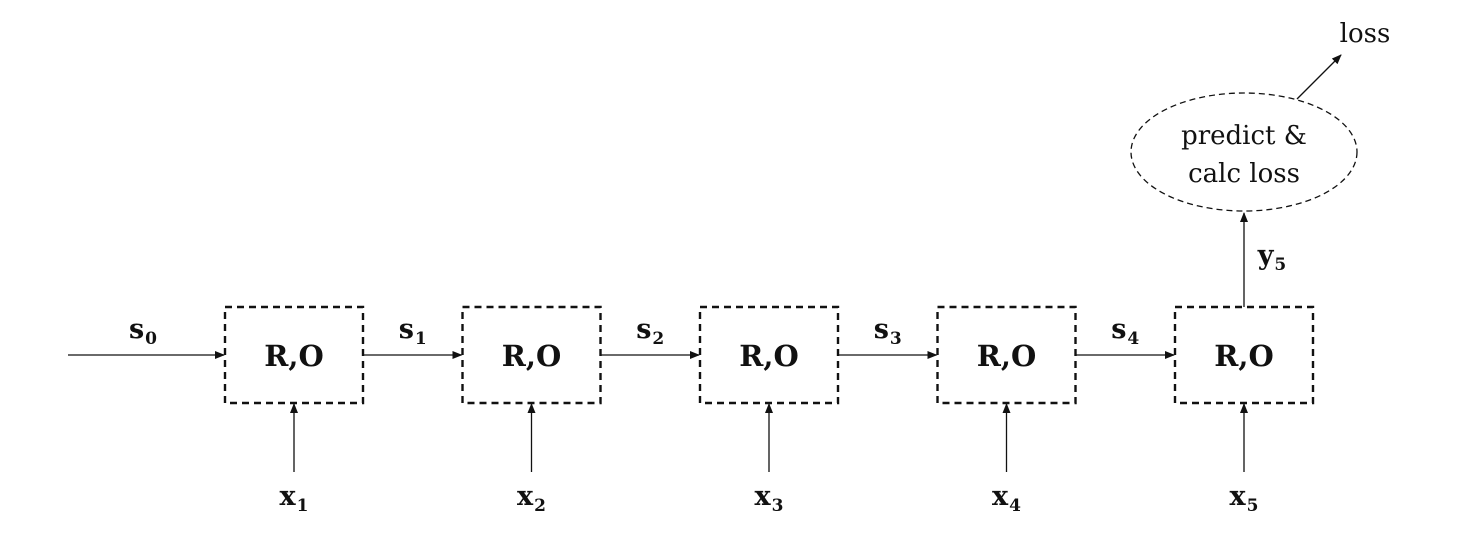 The width and height of the screenshot is (1478, 555). I want to click on input-label: x3, so click(769, 498).